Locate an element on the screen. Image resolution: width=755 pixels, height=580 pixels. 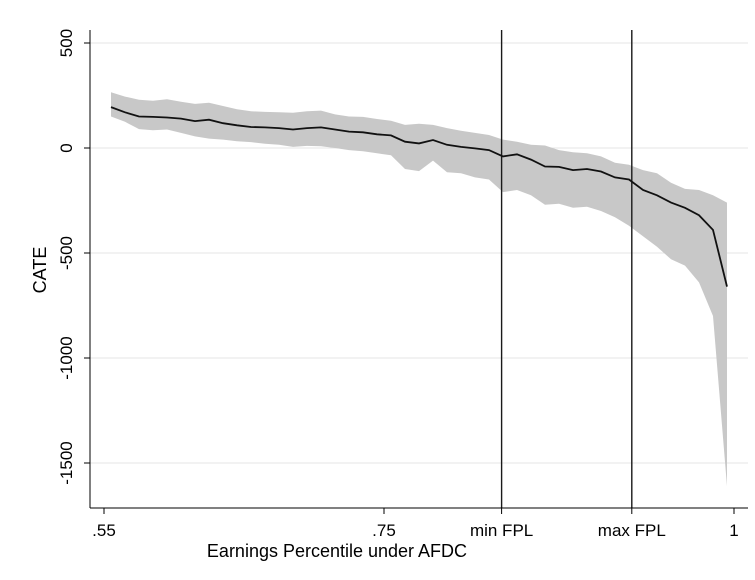
x-tick-label-1: .75 is located at coordinates (384, 530).